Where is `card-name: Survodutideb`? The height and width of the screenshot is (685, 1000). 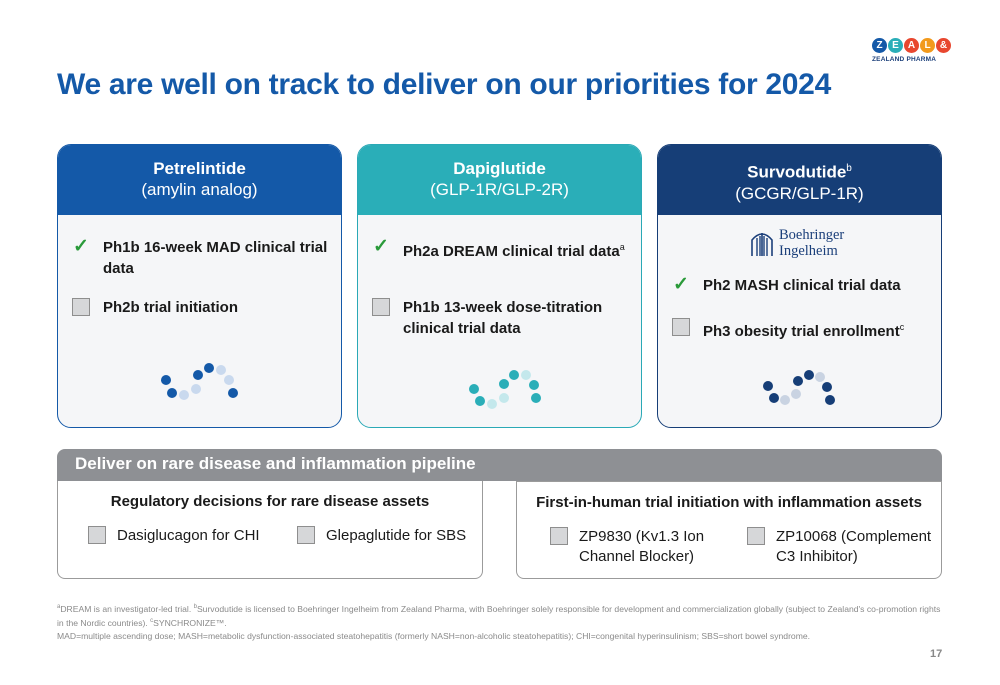 card-name: Survodutideb is located at coordinates (799, 172).